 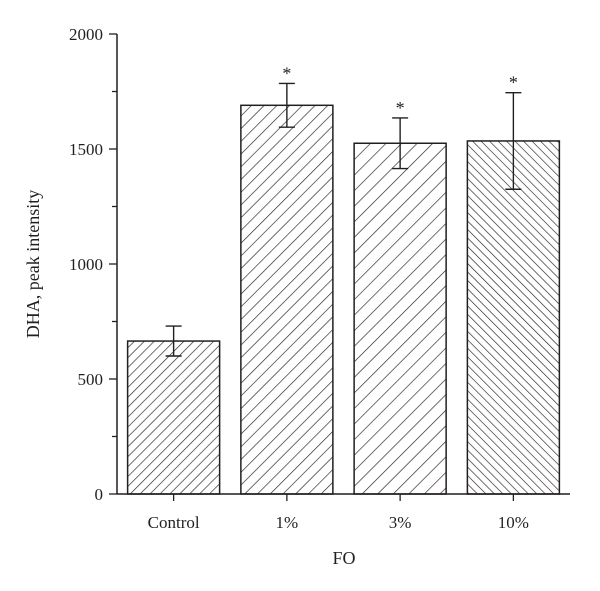 I want to click on y-tick-label: 0, so click(x=99, y=494).